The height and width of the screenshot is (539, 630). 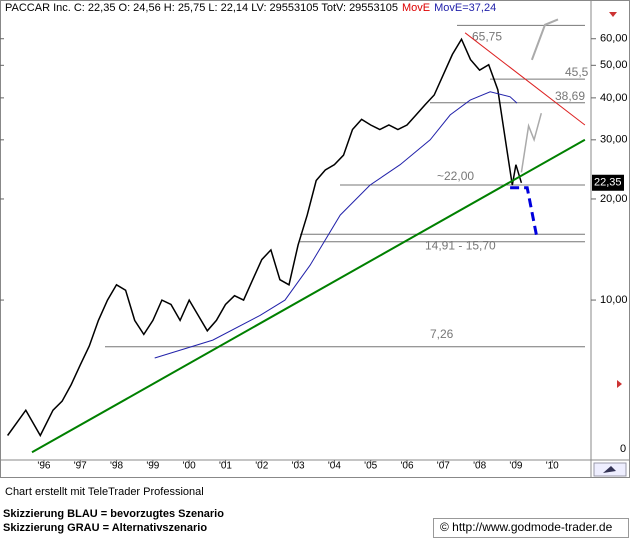 What do you see at coordinates (614, 98) in the screenshot?
I see `y-tick-label: 40,00` at bounding box center [614, 98].